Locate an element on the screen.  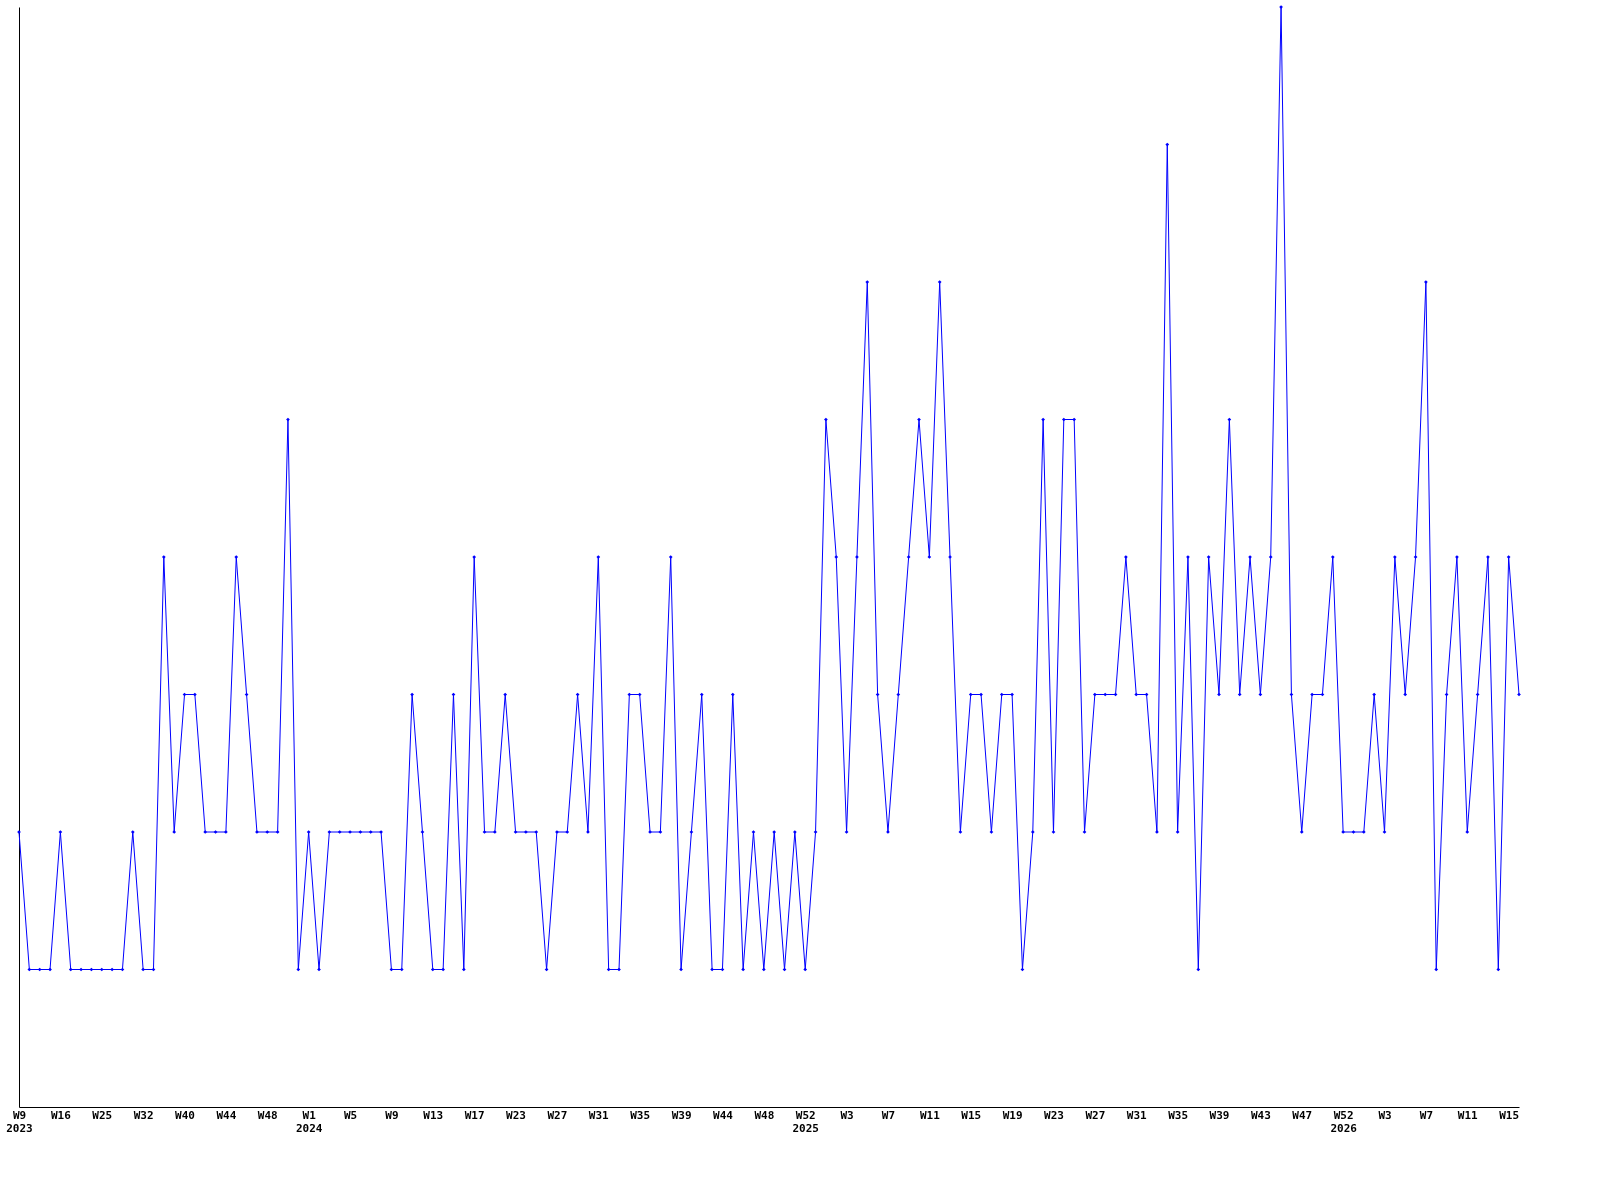
x-tick-label: W52 2025 is located at coordinates (805, 1121).